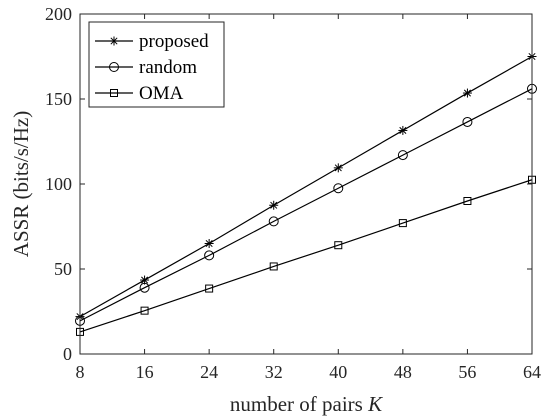  What do you see at coordinates (168, 67) in the screenshot?
I see `legend-label: random` at bounding box center [168, 67].